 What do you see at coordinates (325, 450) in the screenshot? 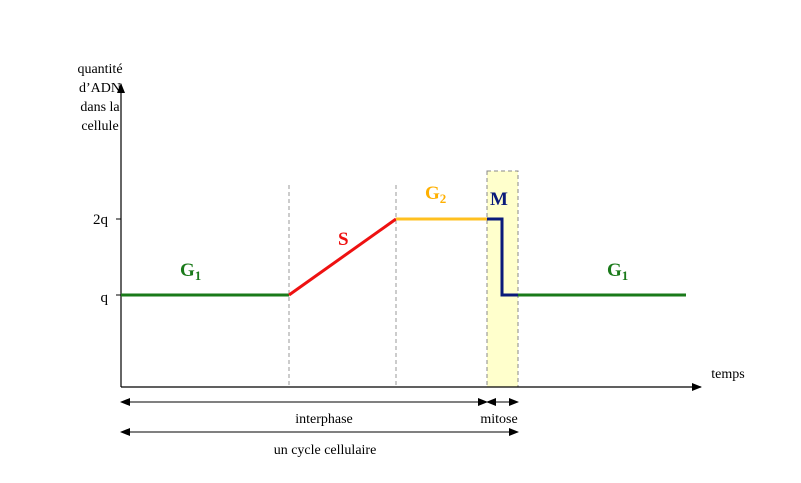
I see `span-label: un cycle cellulaire` at bounding box center [325, 450].